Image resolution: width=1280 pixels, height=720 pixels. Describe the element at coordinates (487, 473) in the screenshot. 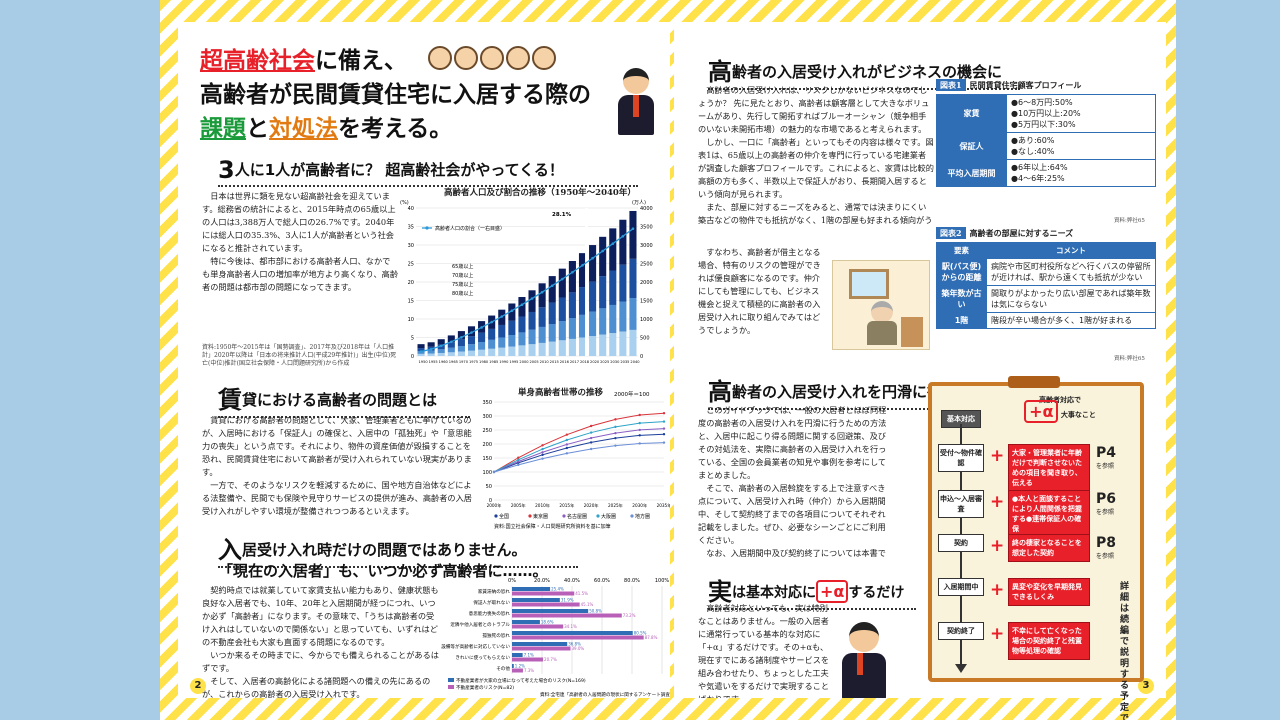

I see `y-tick-label: 100` at that location.